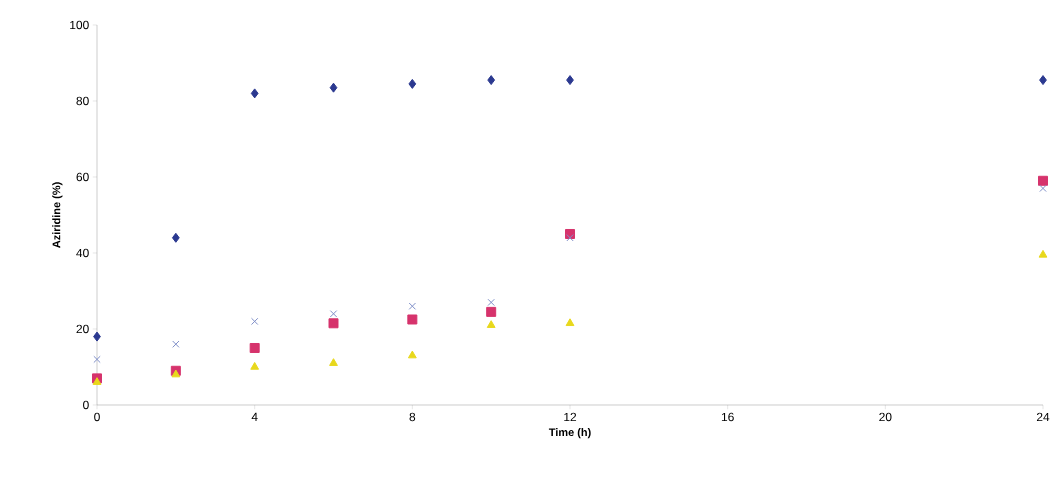 The width and height of the screenshot is (1056, 484). What do you see at coordinates (1043, 417) in the screenshot?
I see `x-tick-label: 24` at bounding box center [1043, 417].